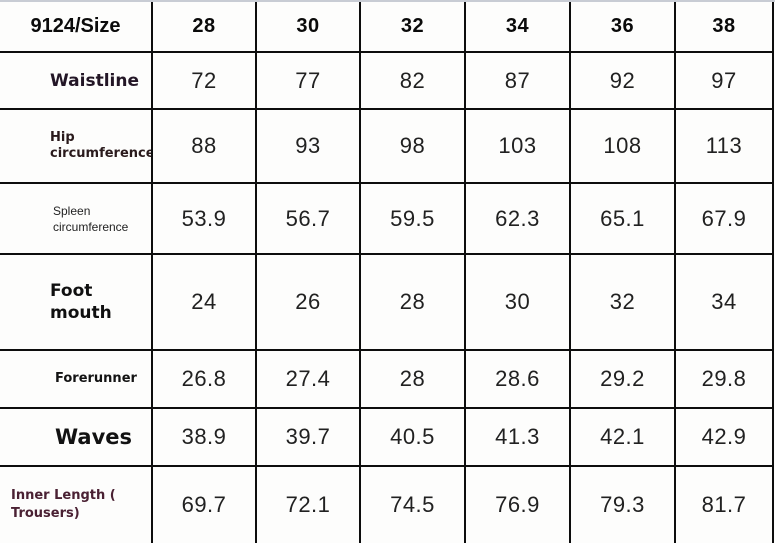 The width and height of the screenshot is (775, 543). I want to click on product-code-cell: 9124/Size, so click(76, 27).